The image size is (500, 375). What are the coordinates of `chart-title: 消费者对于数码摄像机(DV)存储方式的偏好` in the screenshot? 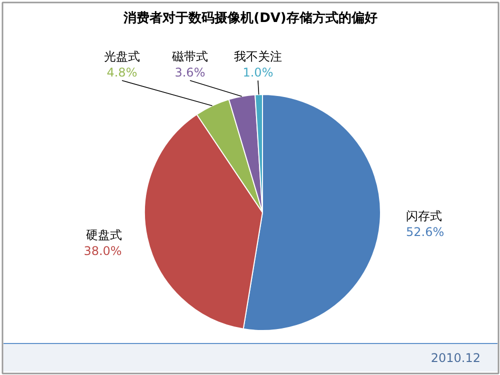 It's located at (250, 18).